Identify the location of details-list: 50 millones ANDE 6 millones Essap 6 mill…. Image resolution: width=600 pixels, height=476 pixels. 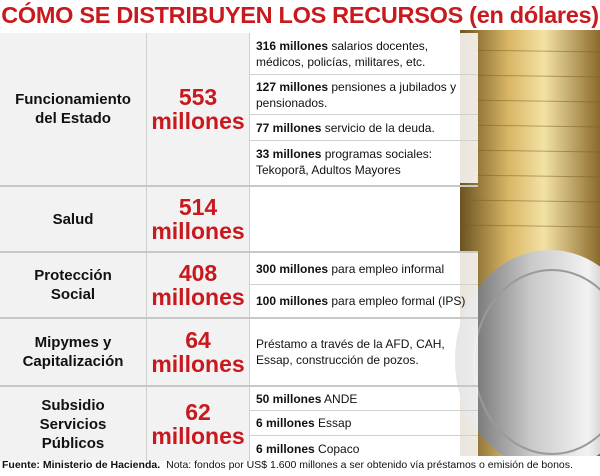
(364, 424).